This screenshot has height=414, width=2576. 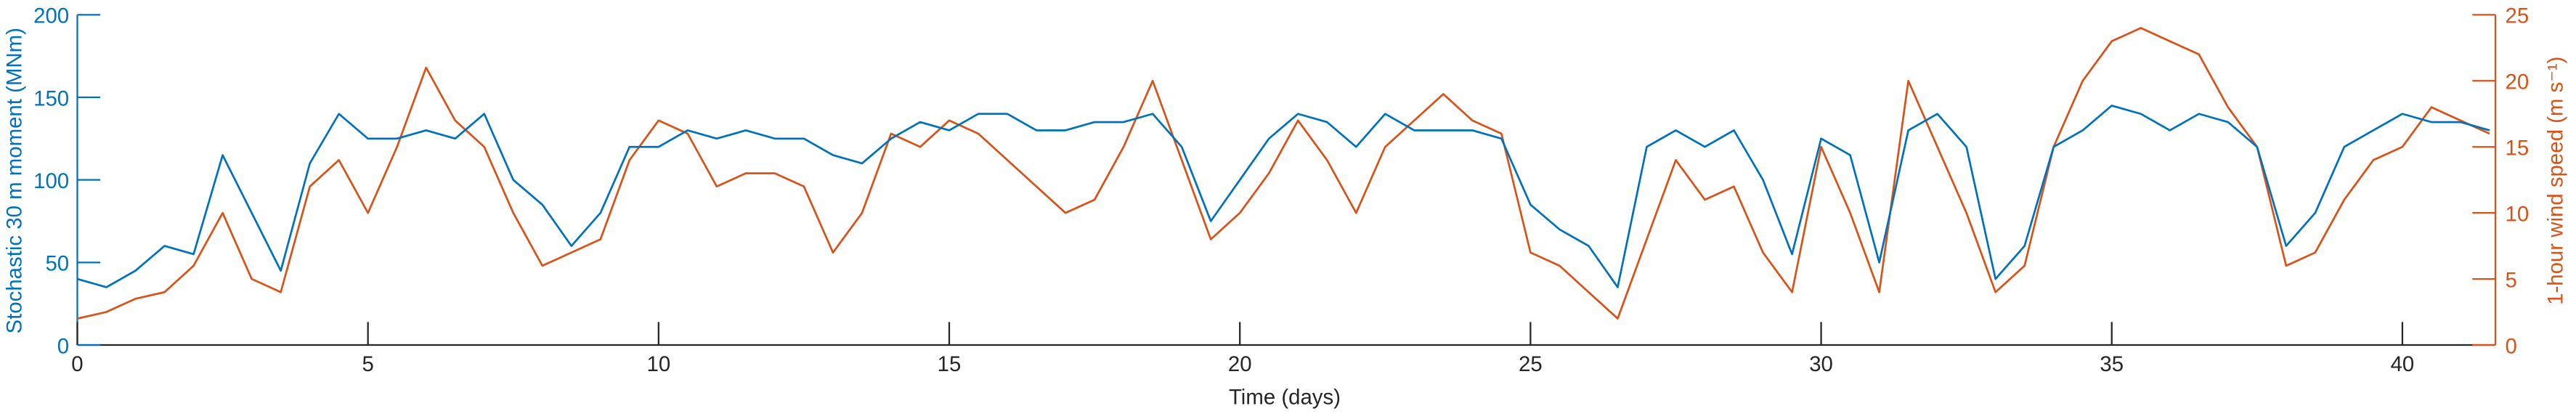 I want to click on y2-tick-label: 20, so click(x=2518, y=82).